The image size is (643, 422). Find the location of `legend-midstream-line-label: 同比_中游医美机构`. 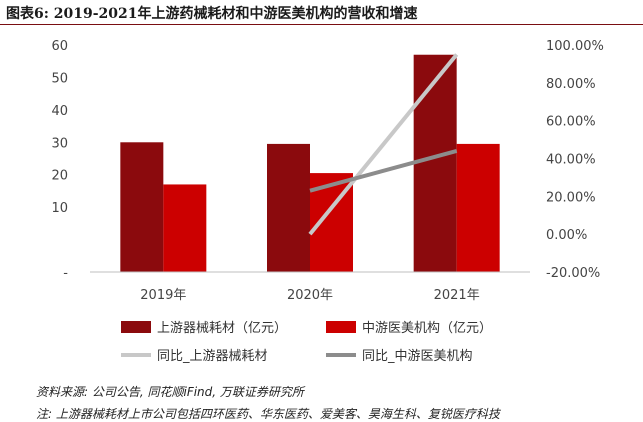

legend-midstream-line-label: 同比_中游医美机构 is located at coordinates (417, 356).